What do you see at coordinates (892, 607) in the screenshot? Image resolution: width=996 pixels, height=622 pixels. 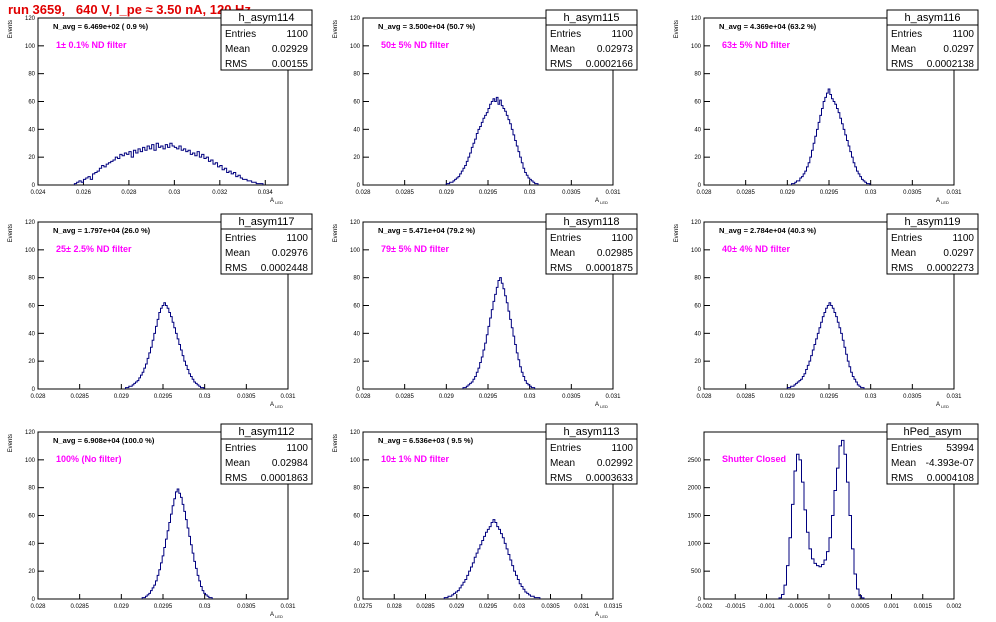 I see `x-tick-label: 0.001` at bounding box center [892, 607].